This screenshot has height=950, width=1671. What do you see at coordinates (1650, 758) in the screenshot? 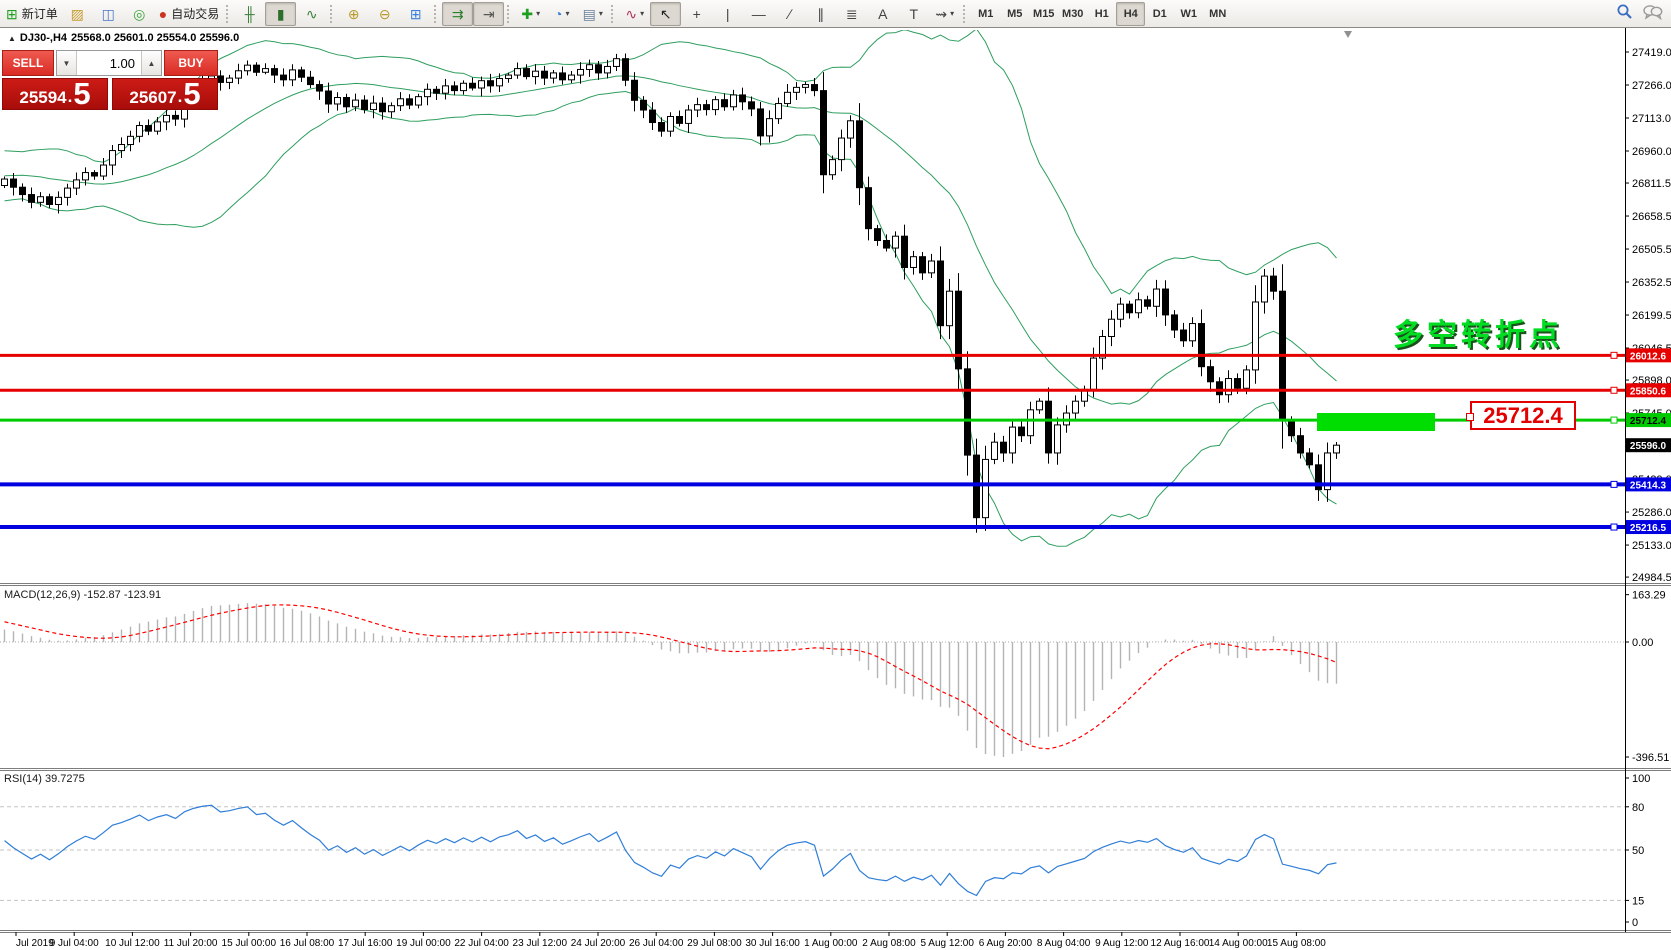
I see `macd-tick-label: -396.51` at bounding box center [1650, 758].